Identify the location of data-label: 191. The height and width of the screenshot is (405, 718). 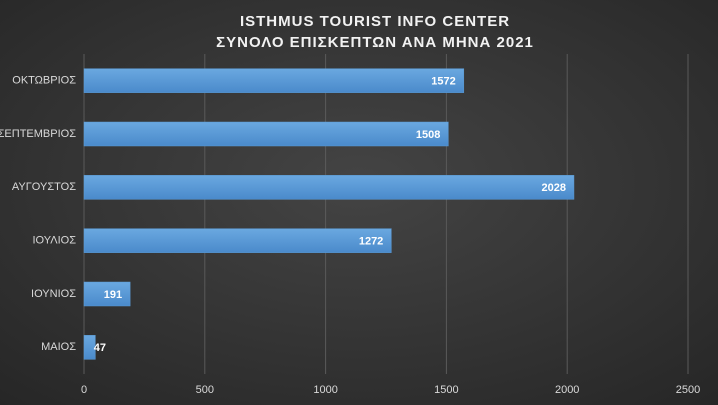
(113, 295).